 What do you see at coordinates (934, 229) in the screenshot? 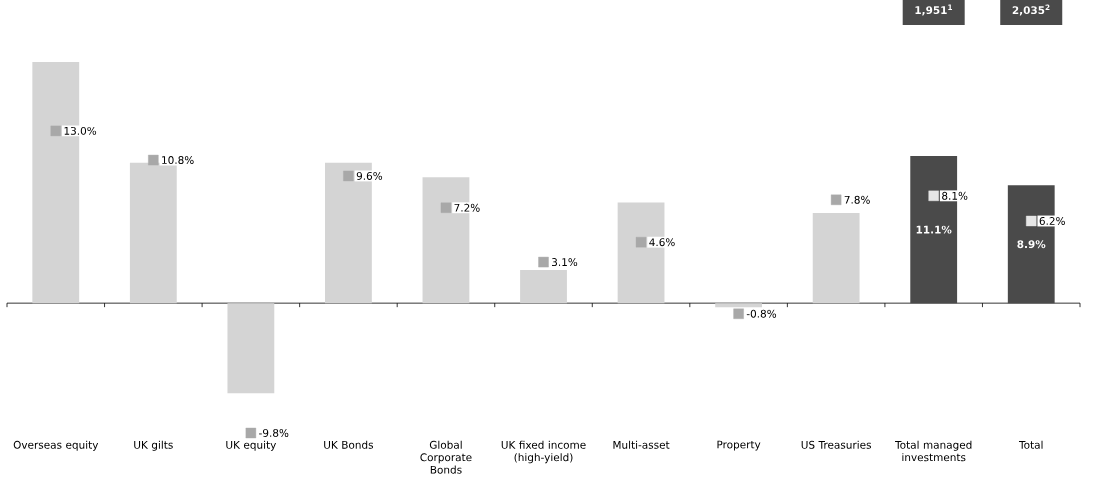
I see `data-label: 11.1%` at bounding box center [934, 229].